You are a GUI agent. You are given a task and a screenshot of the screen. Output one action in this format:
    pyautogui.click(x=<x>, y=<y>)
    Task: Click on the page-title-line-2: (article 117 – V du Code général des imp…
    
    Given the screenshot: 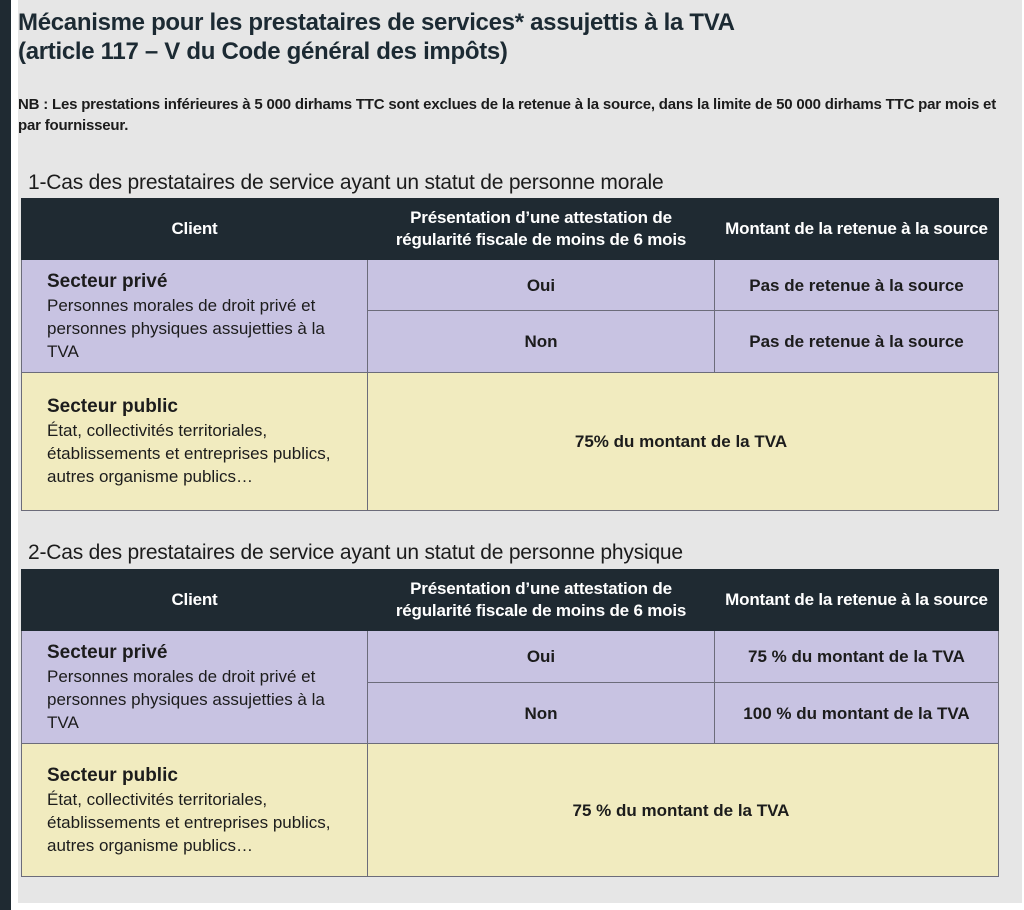 What is the action you would take?
    pyautogui.click(x=263, y=51)
    